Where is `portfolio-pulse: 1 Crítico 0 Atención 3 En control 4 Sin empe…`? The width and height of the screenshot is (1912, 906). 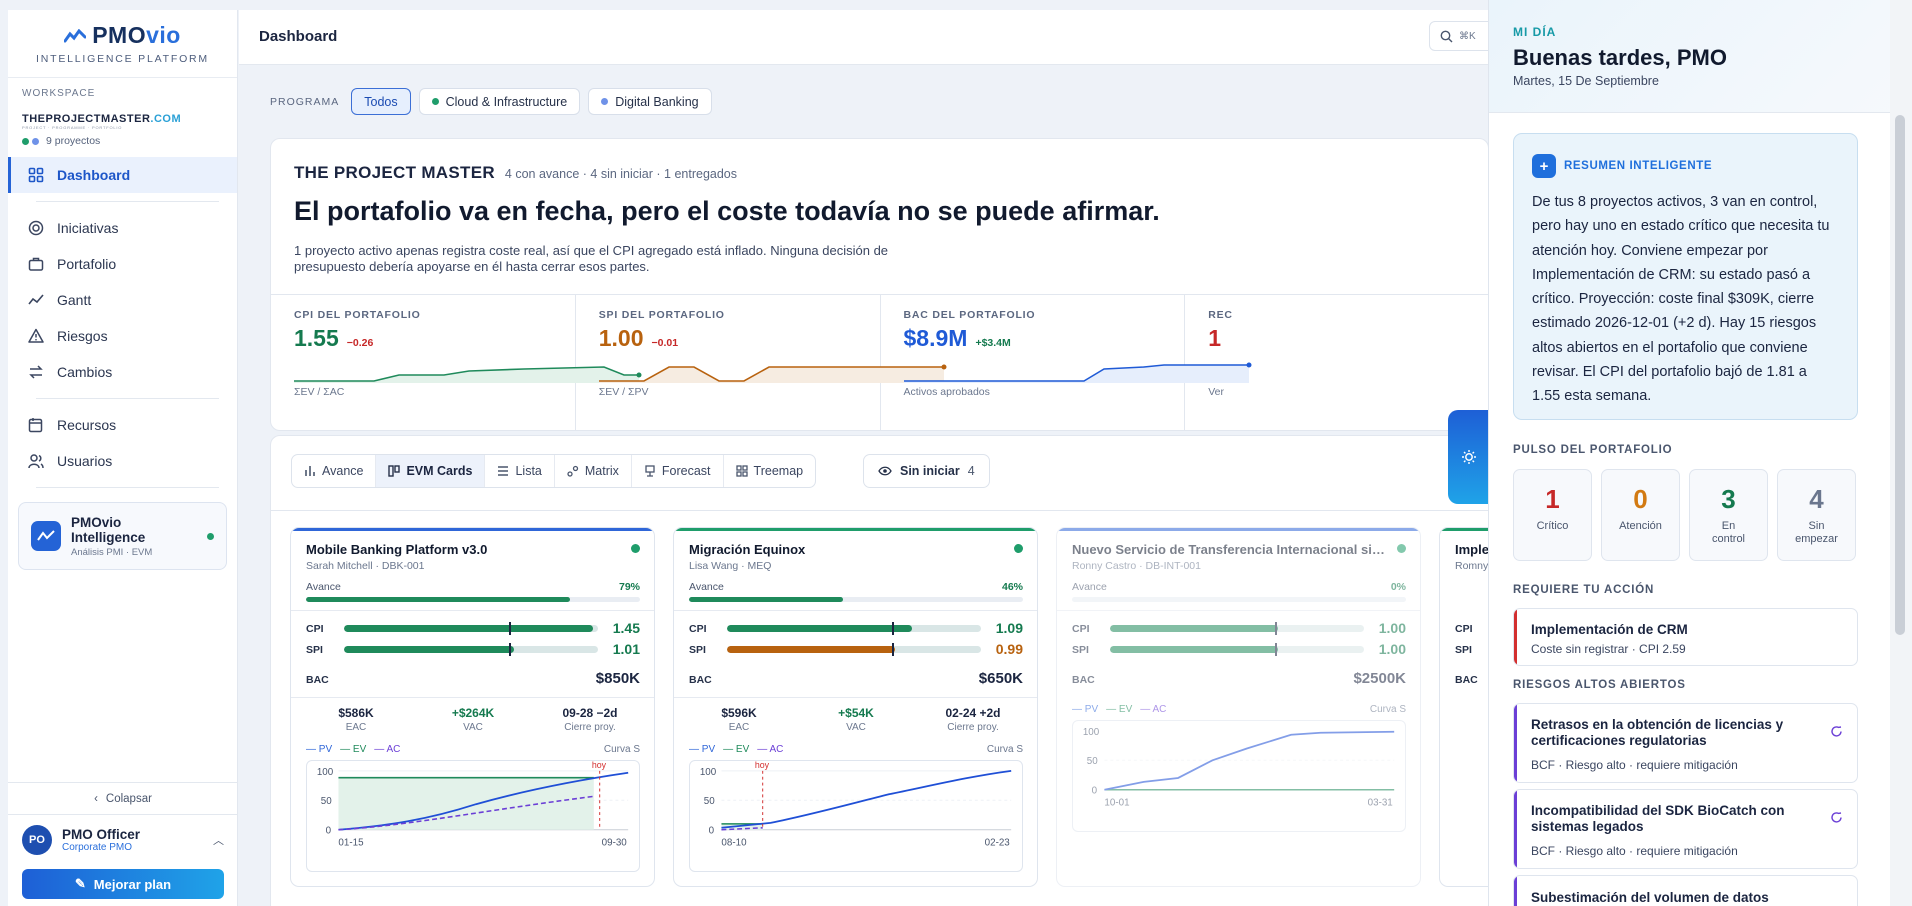
portfolio-pulse: 1 Crítico 0 Atención 3 En control 4 Sin empe… is located at coordinates (1684, 515).